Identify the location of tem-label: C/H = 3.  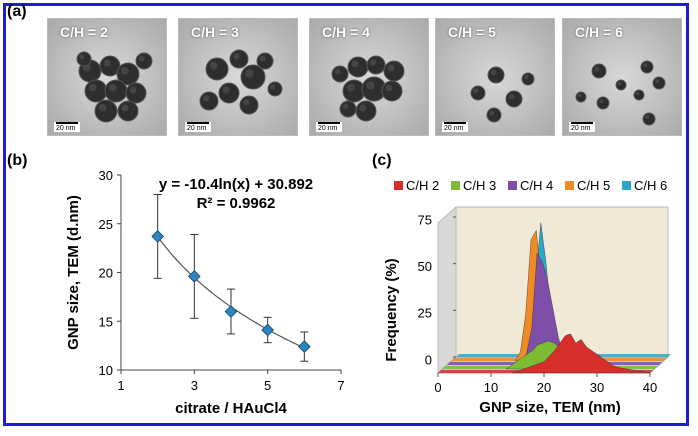
(215, 32).